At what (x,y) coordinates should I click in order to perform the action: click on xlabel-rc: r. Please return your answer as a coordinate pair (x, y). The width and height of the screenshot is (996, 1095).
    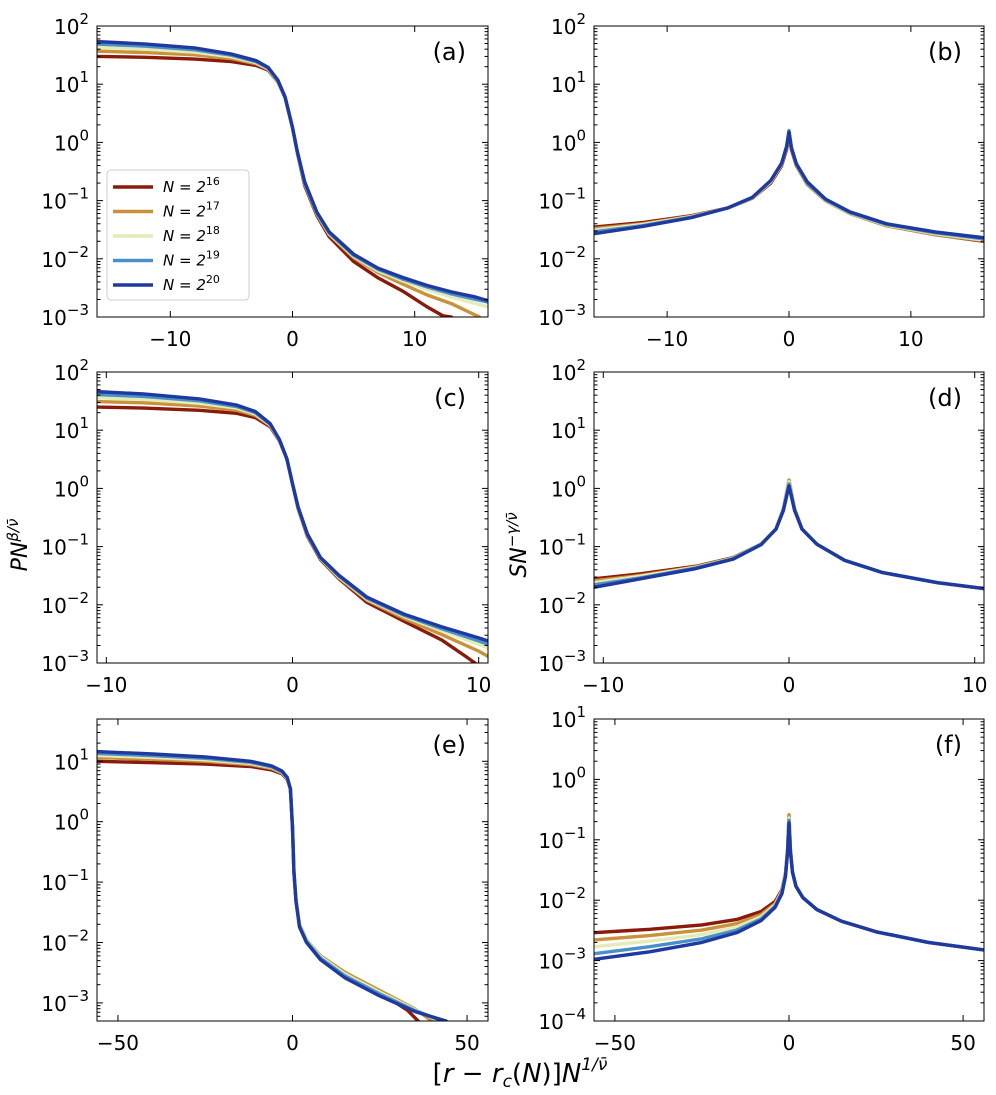
    Looking at the image, I should click on (498, 1074).